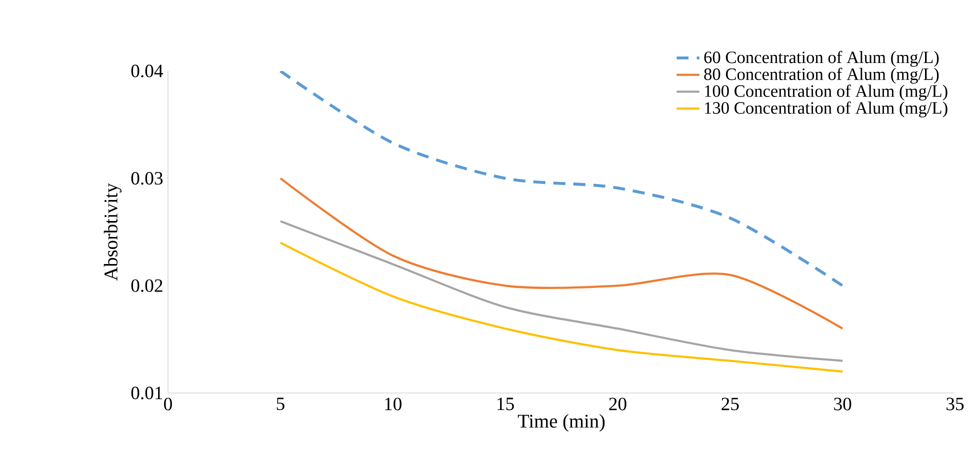  I want to click on x-tick-label: 15, so click(506, 404).